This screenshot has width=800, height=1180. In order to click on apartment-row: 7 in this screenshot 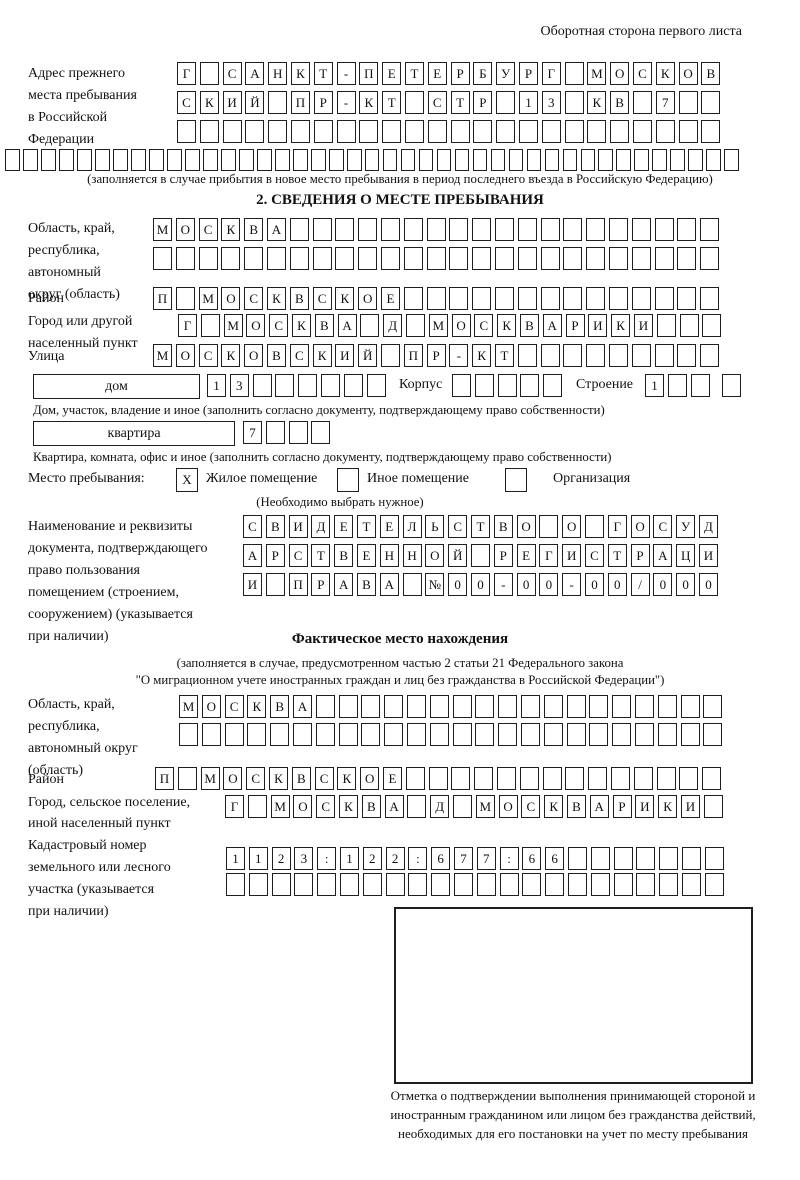, I will do `click(287, 432)`.